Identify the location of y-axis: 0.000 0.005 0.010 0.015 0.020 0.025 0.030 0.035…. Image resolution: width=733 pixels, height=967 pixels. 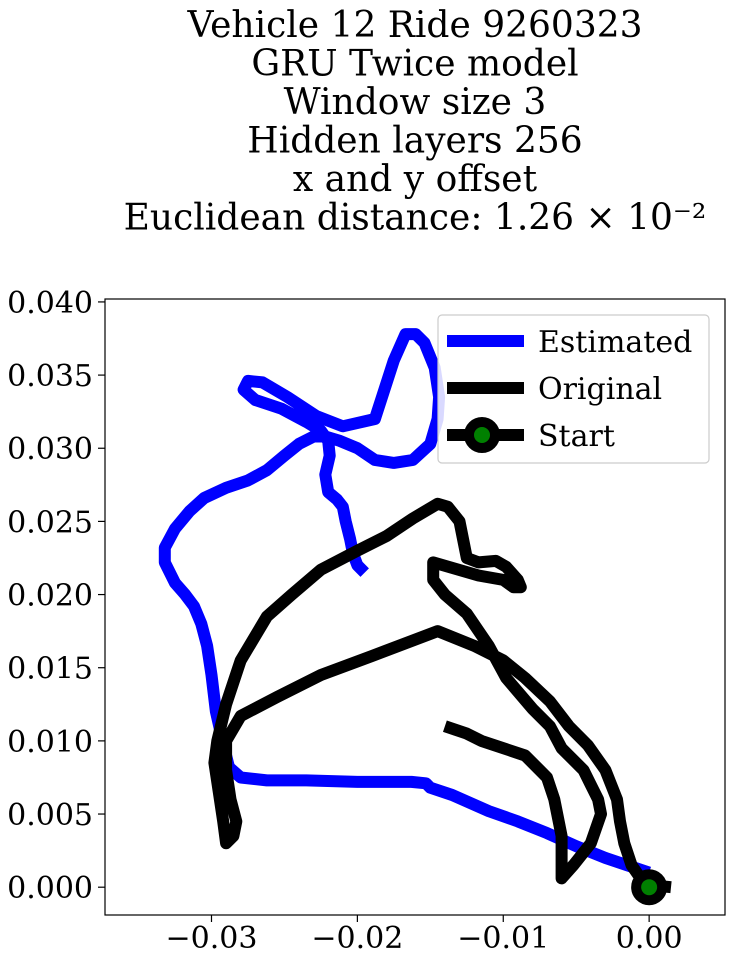
(56, 596).